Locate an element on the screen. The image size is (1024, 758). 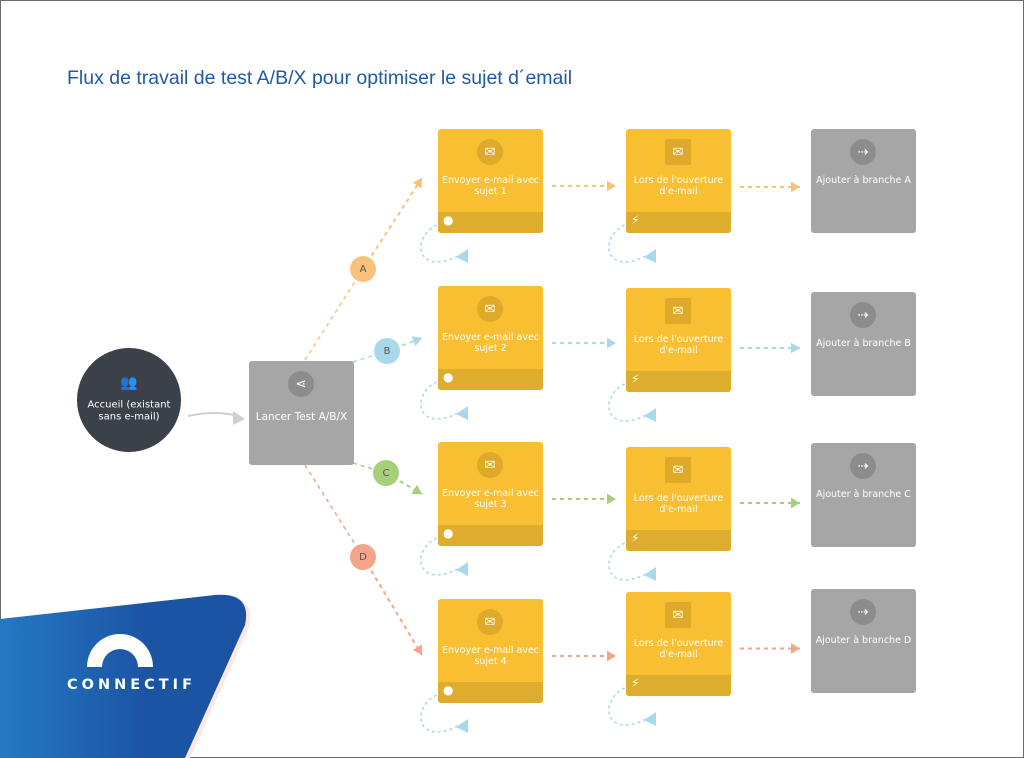
split-to-badge-link-A is located at coordinates (334, 314).